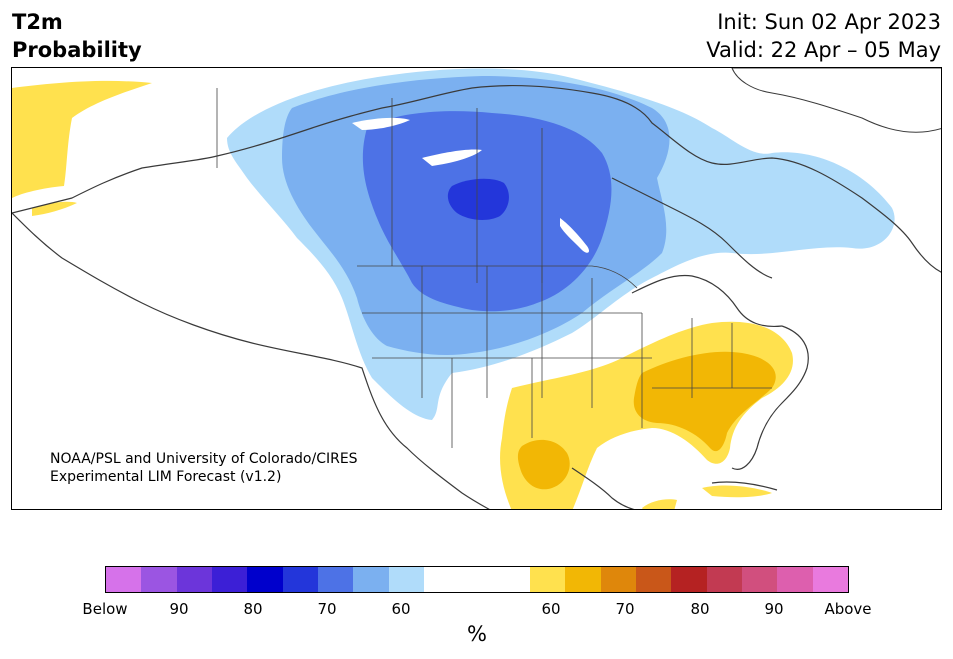 This screenshot has height=659, width=953. Describe the element at coordinates (37, 22) in the screenshot. I see `title-variable: T2m` at that location.